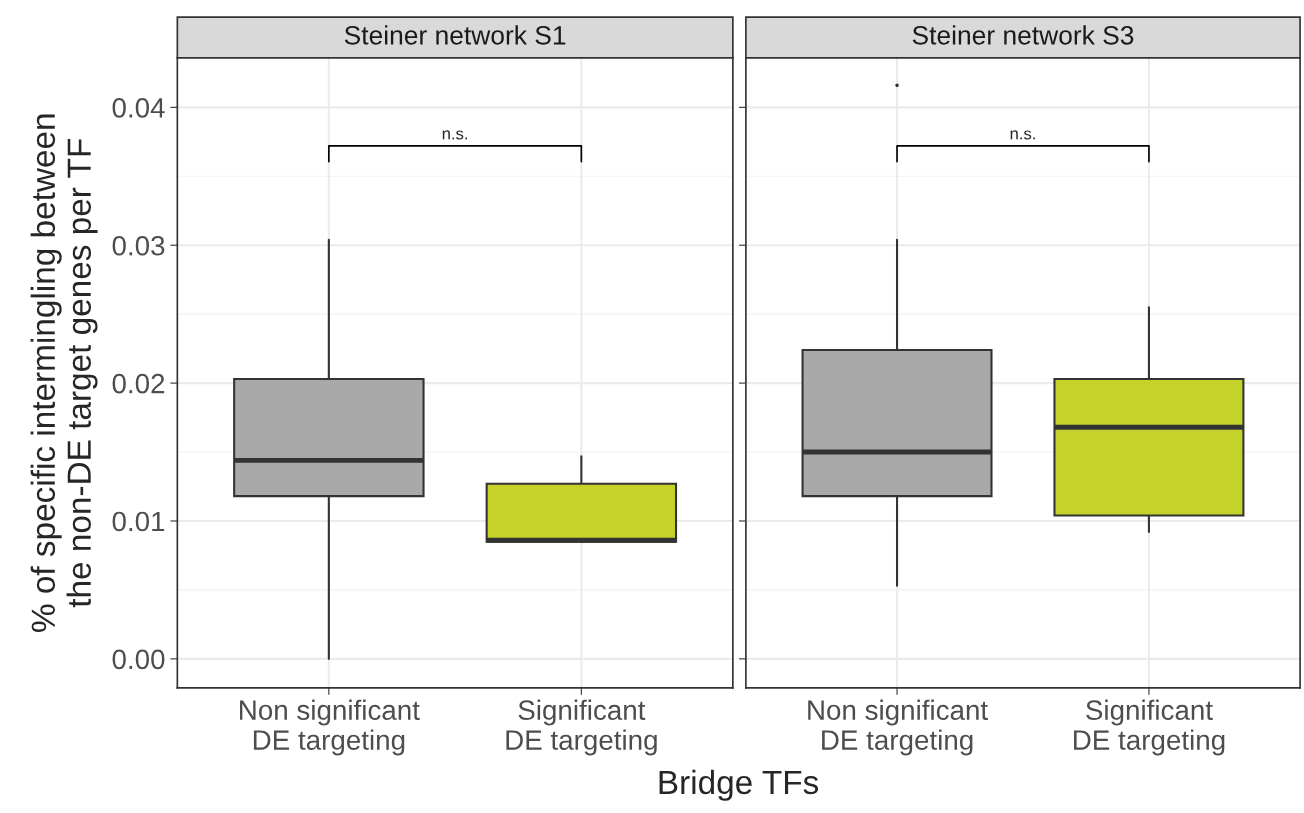  What do you see at coordinates (138, 659) in the screenshot?
I see `y-tick-label: 0.00` at bounding box center [138, 659].